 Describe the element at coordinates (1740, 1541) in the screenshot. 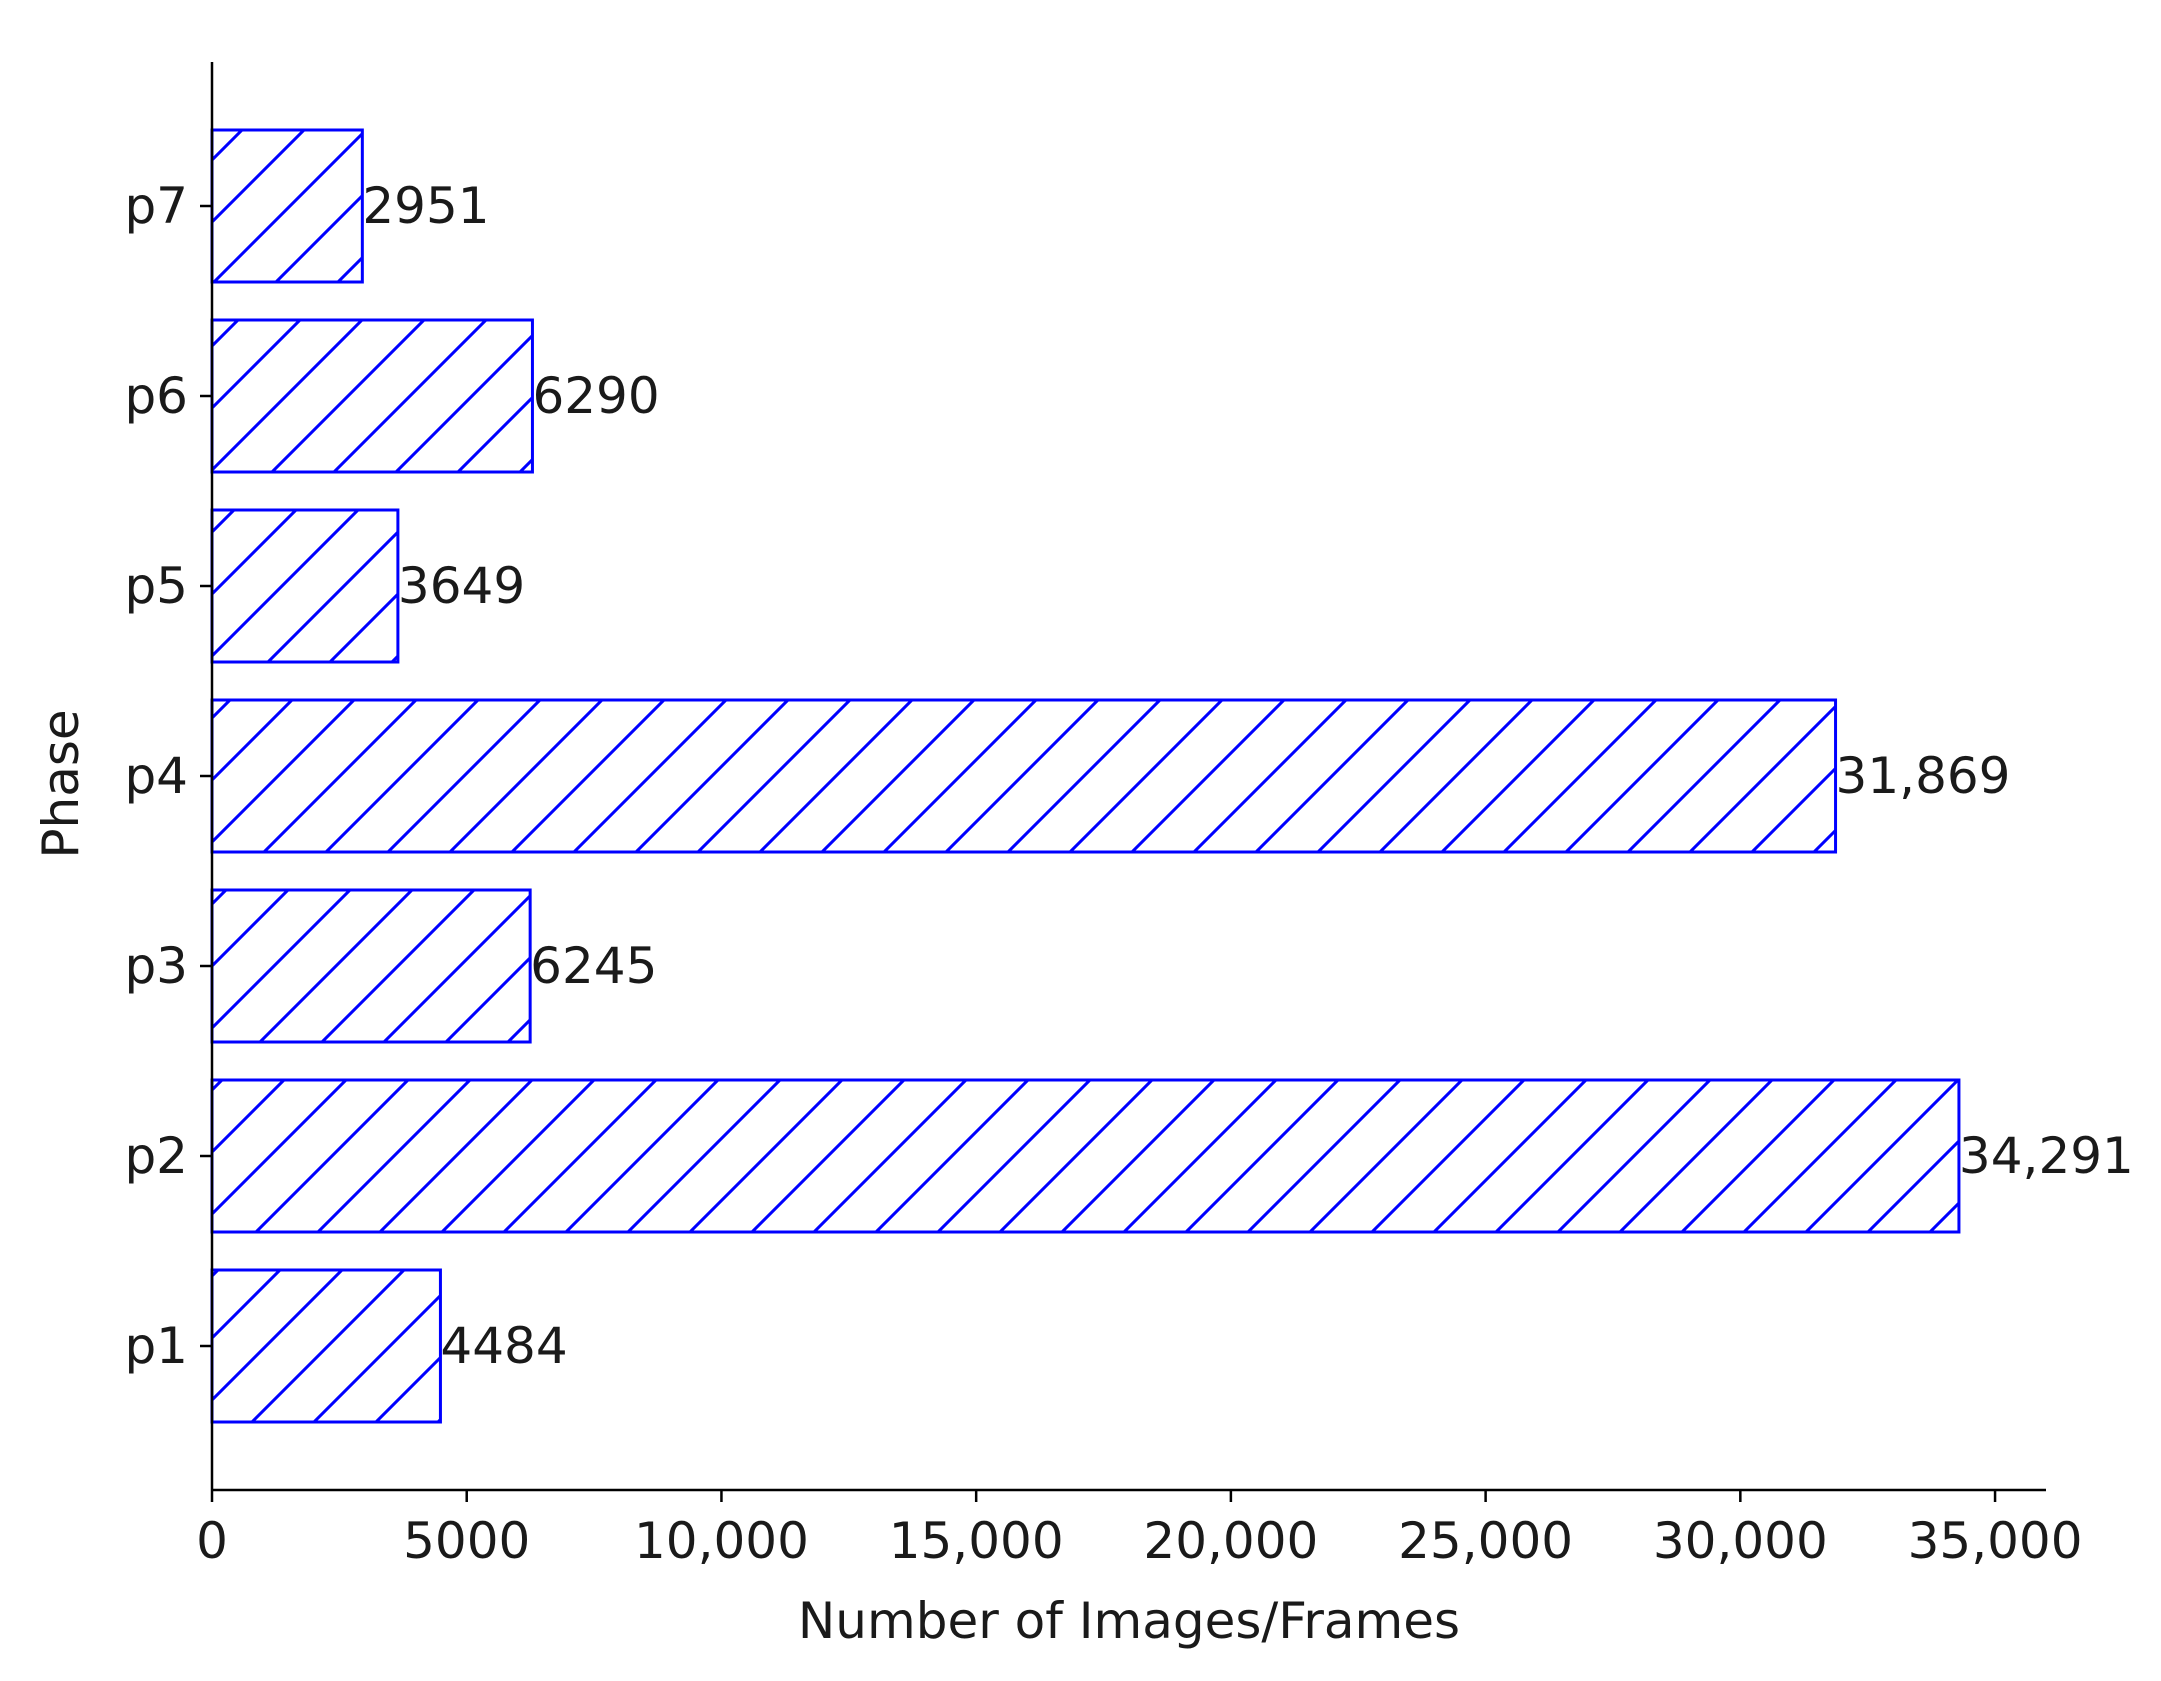

I see `x-tick-label-30000: 30,000` at that location.